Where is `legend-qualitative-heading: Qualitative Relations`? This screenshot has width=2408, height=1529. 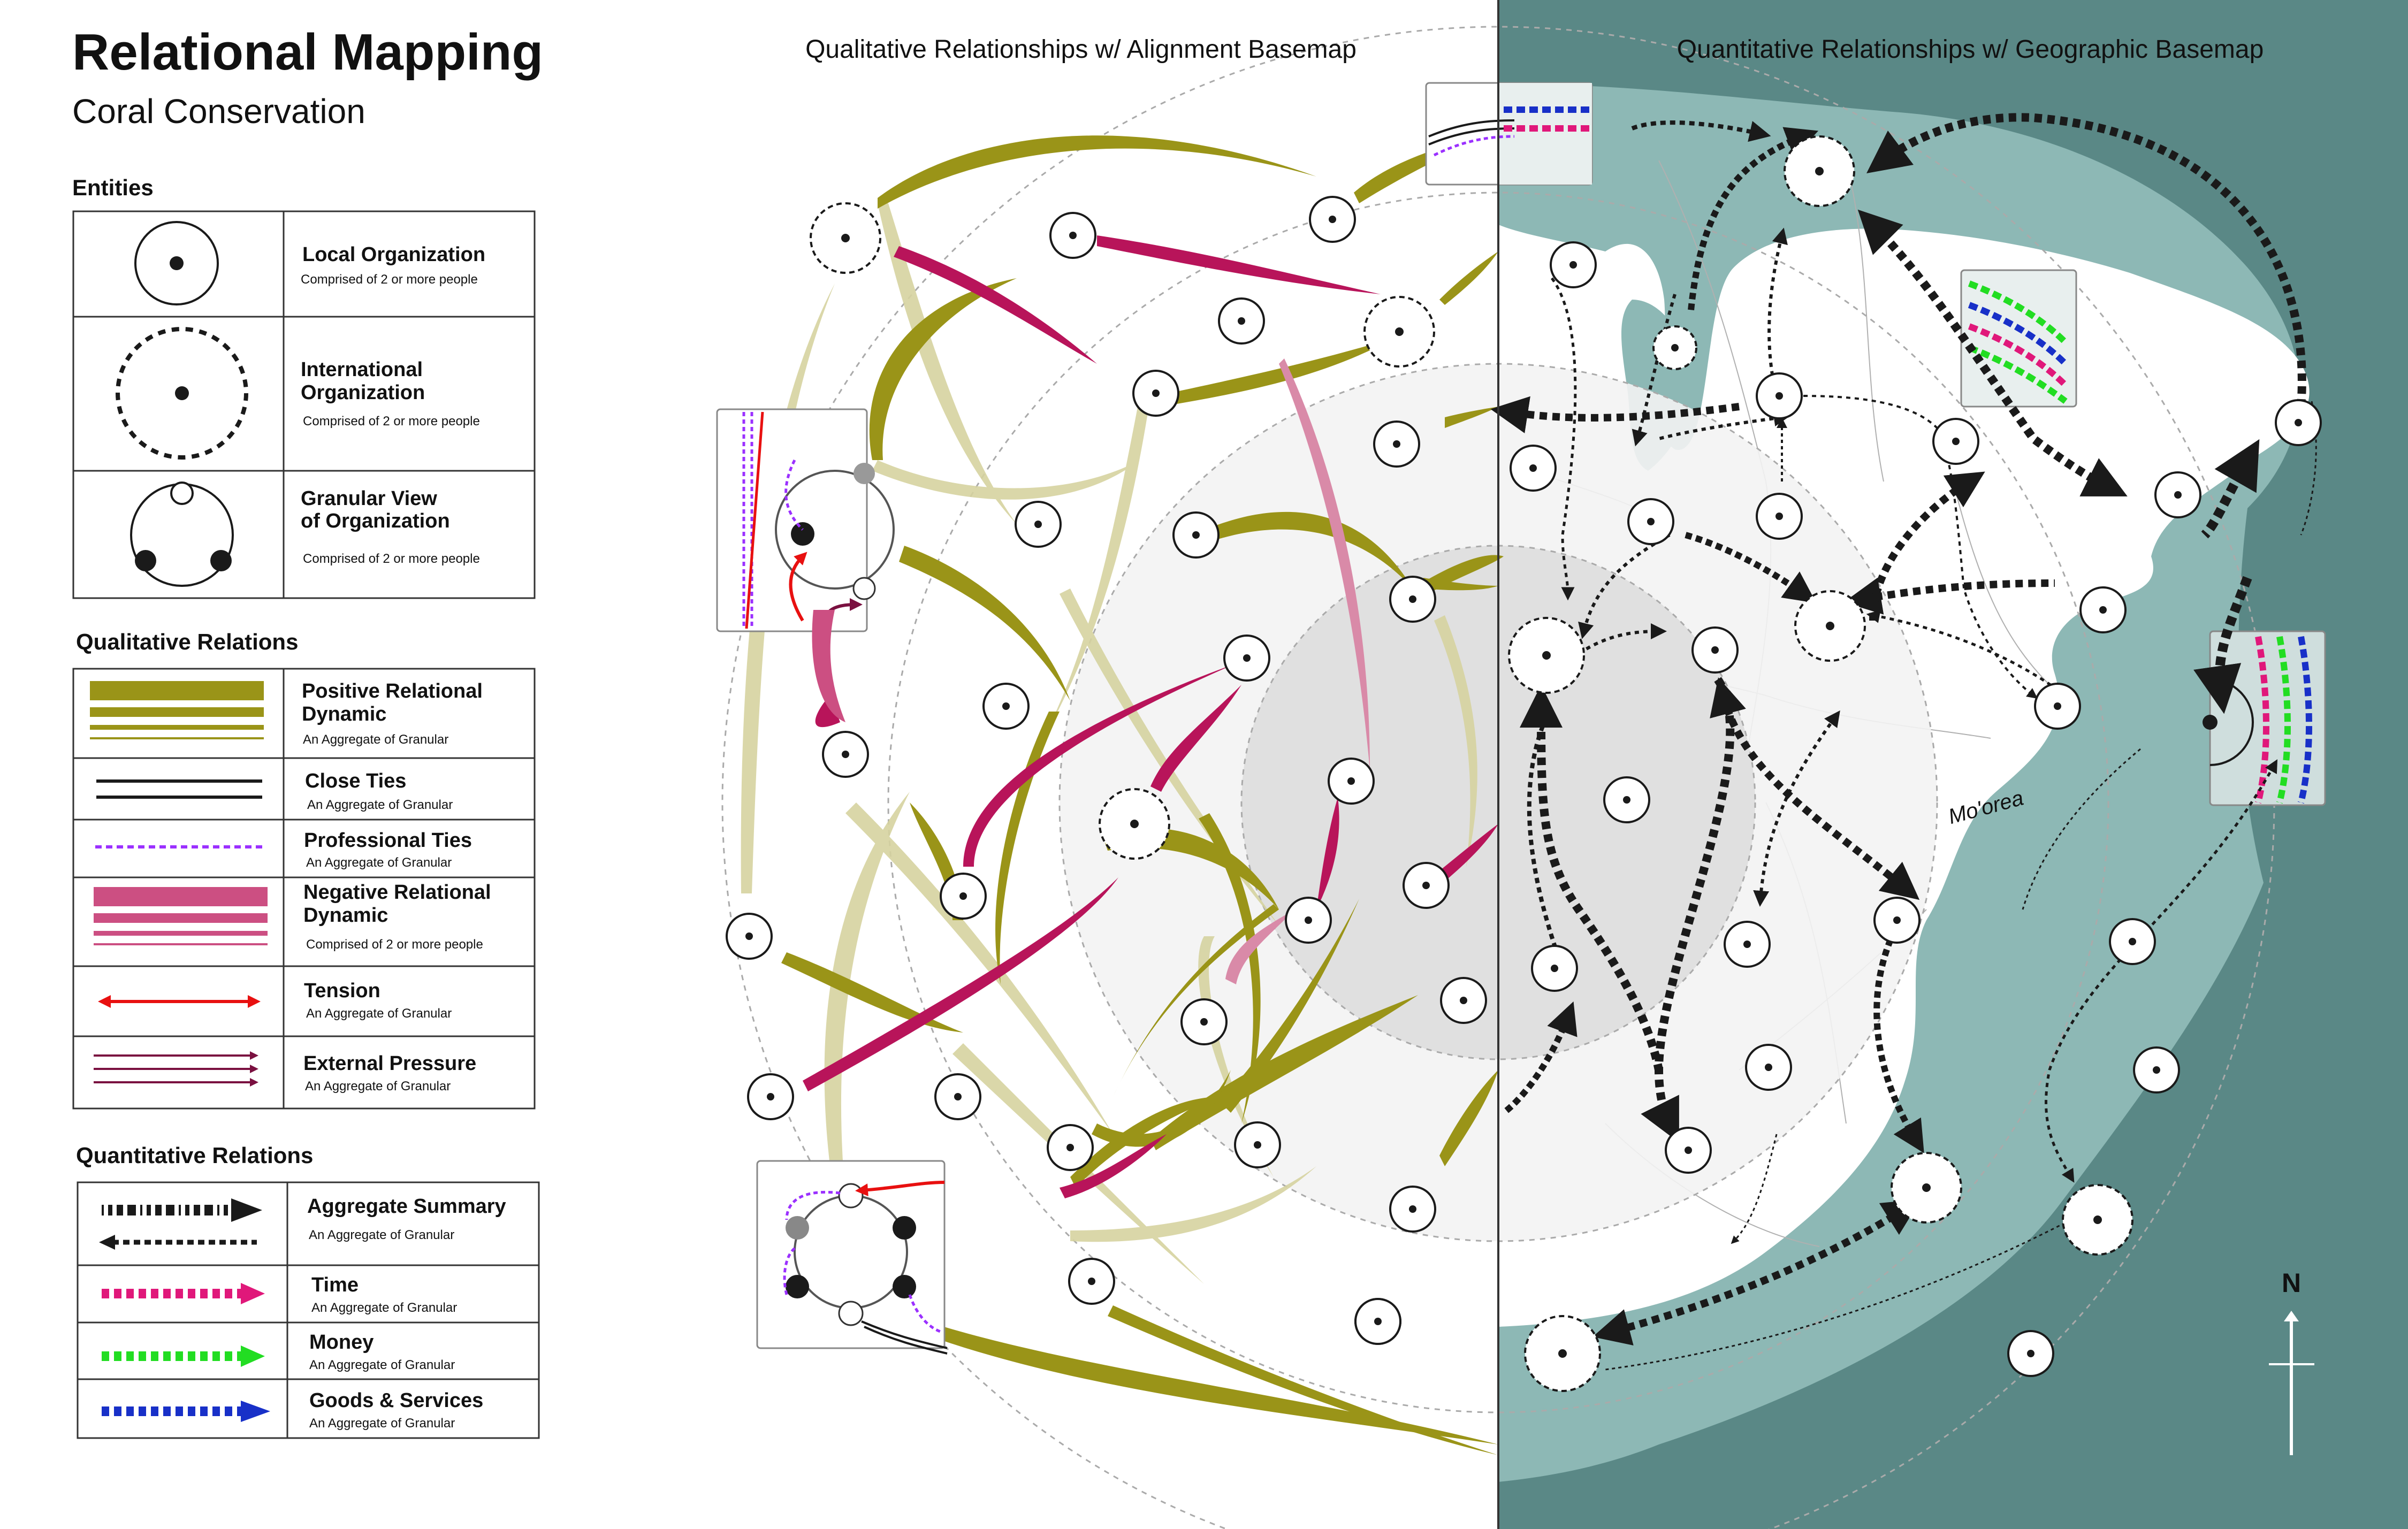
legend-qualitative-heading: Qualitative Relations is located at coordinates (187, 641).